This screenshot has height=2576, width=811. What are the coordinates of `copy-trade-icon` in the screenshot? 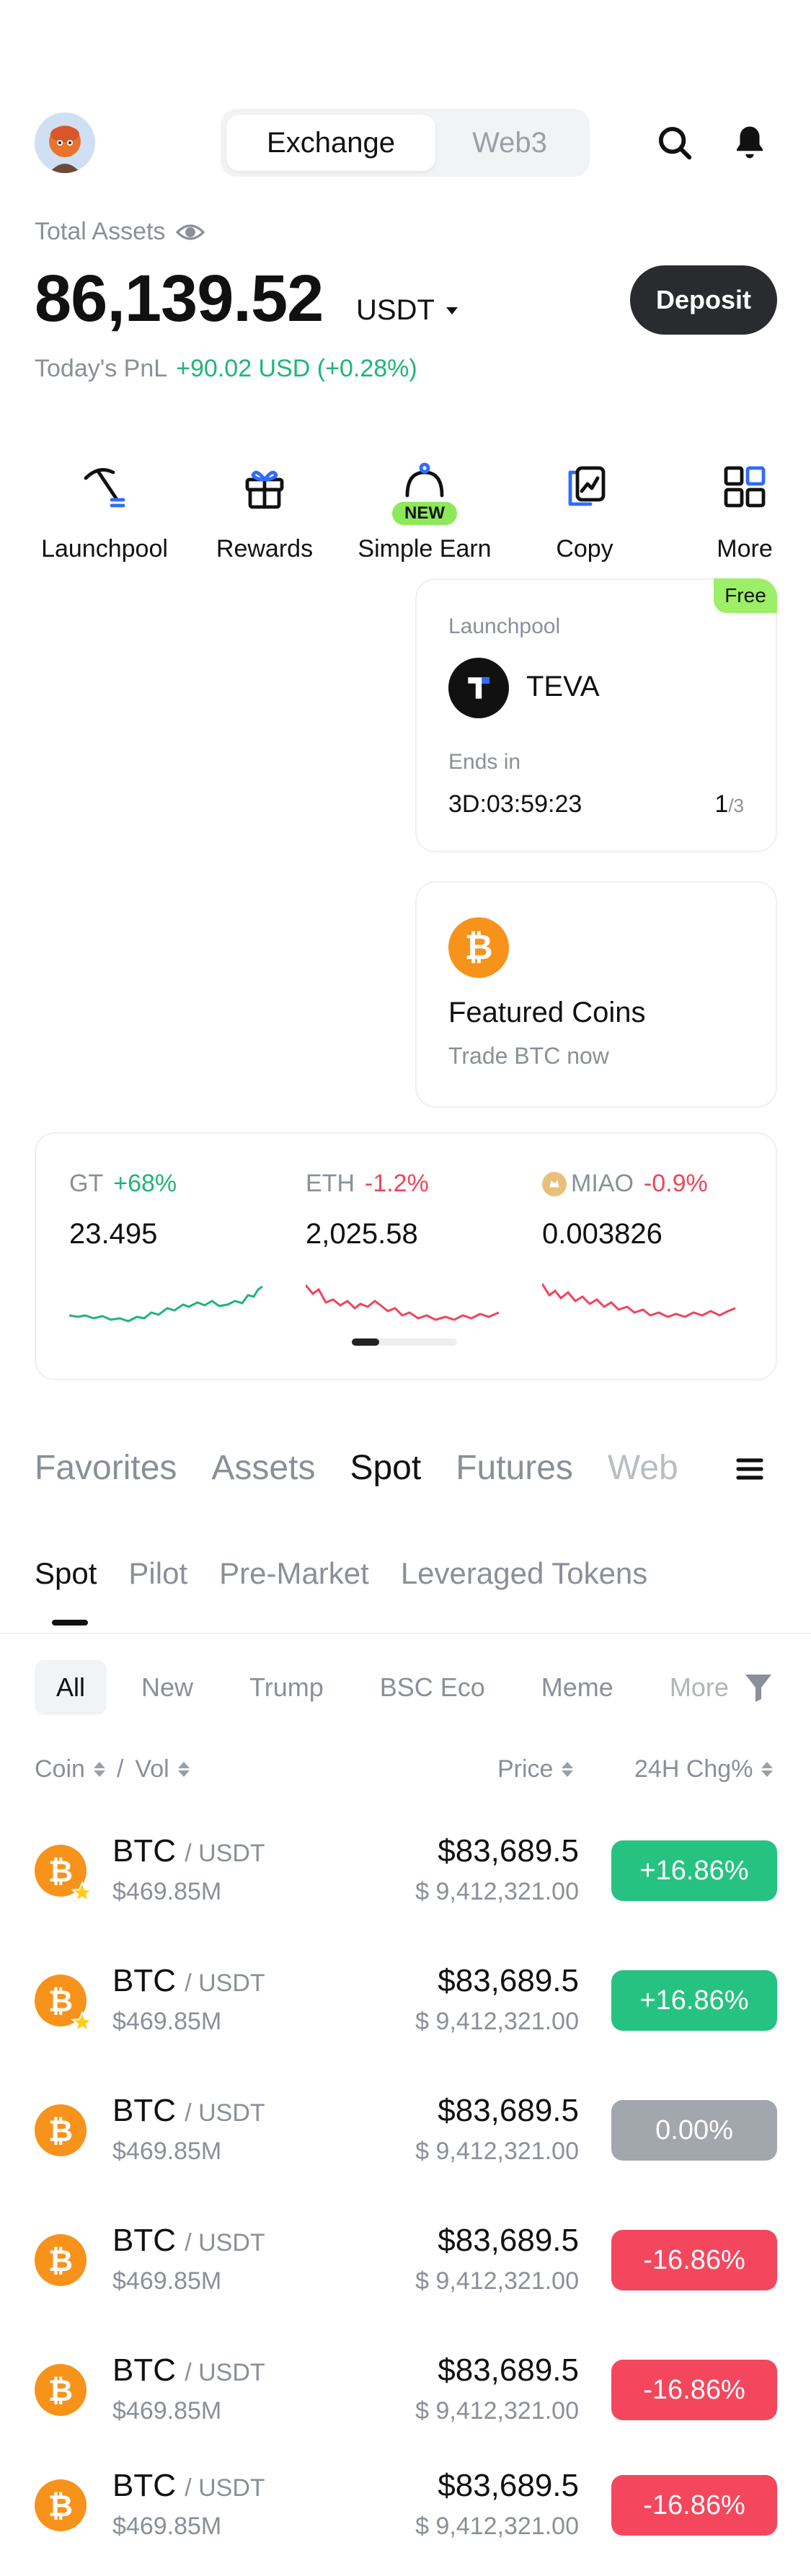 It's located at (584, 486).